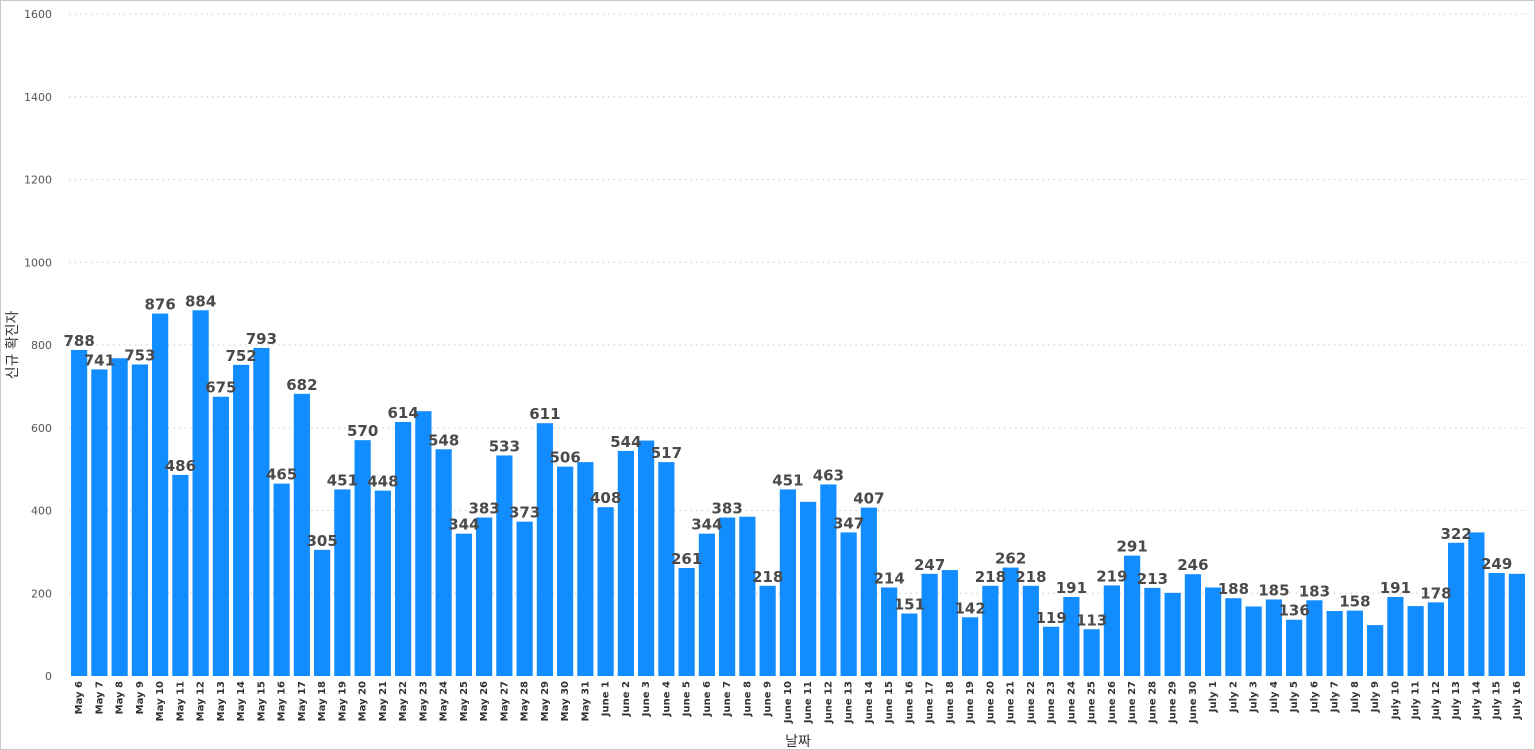 This screenshot has height=750, width=1535. Describe the element at coordinates (1010, 559) in the screenshot. I see `data-label: 262` at that location.